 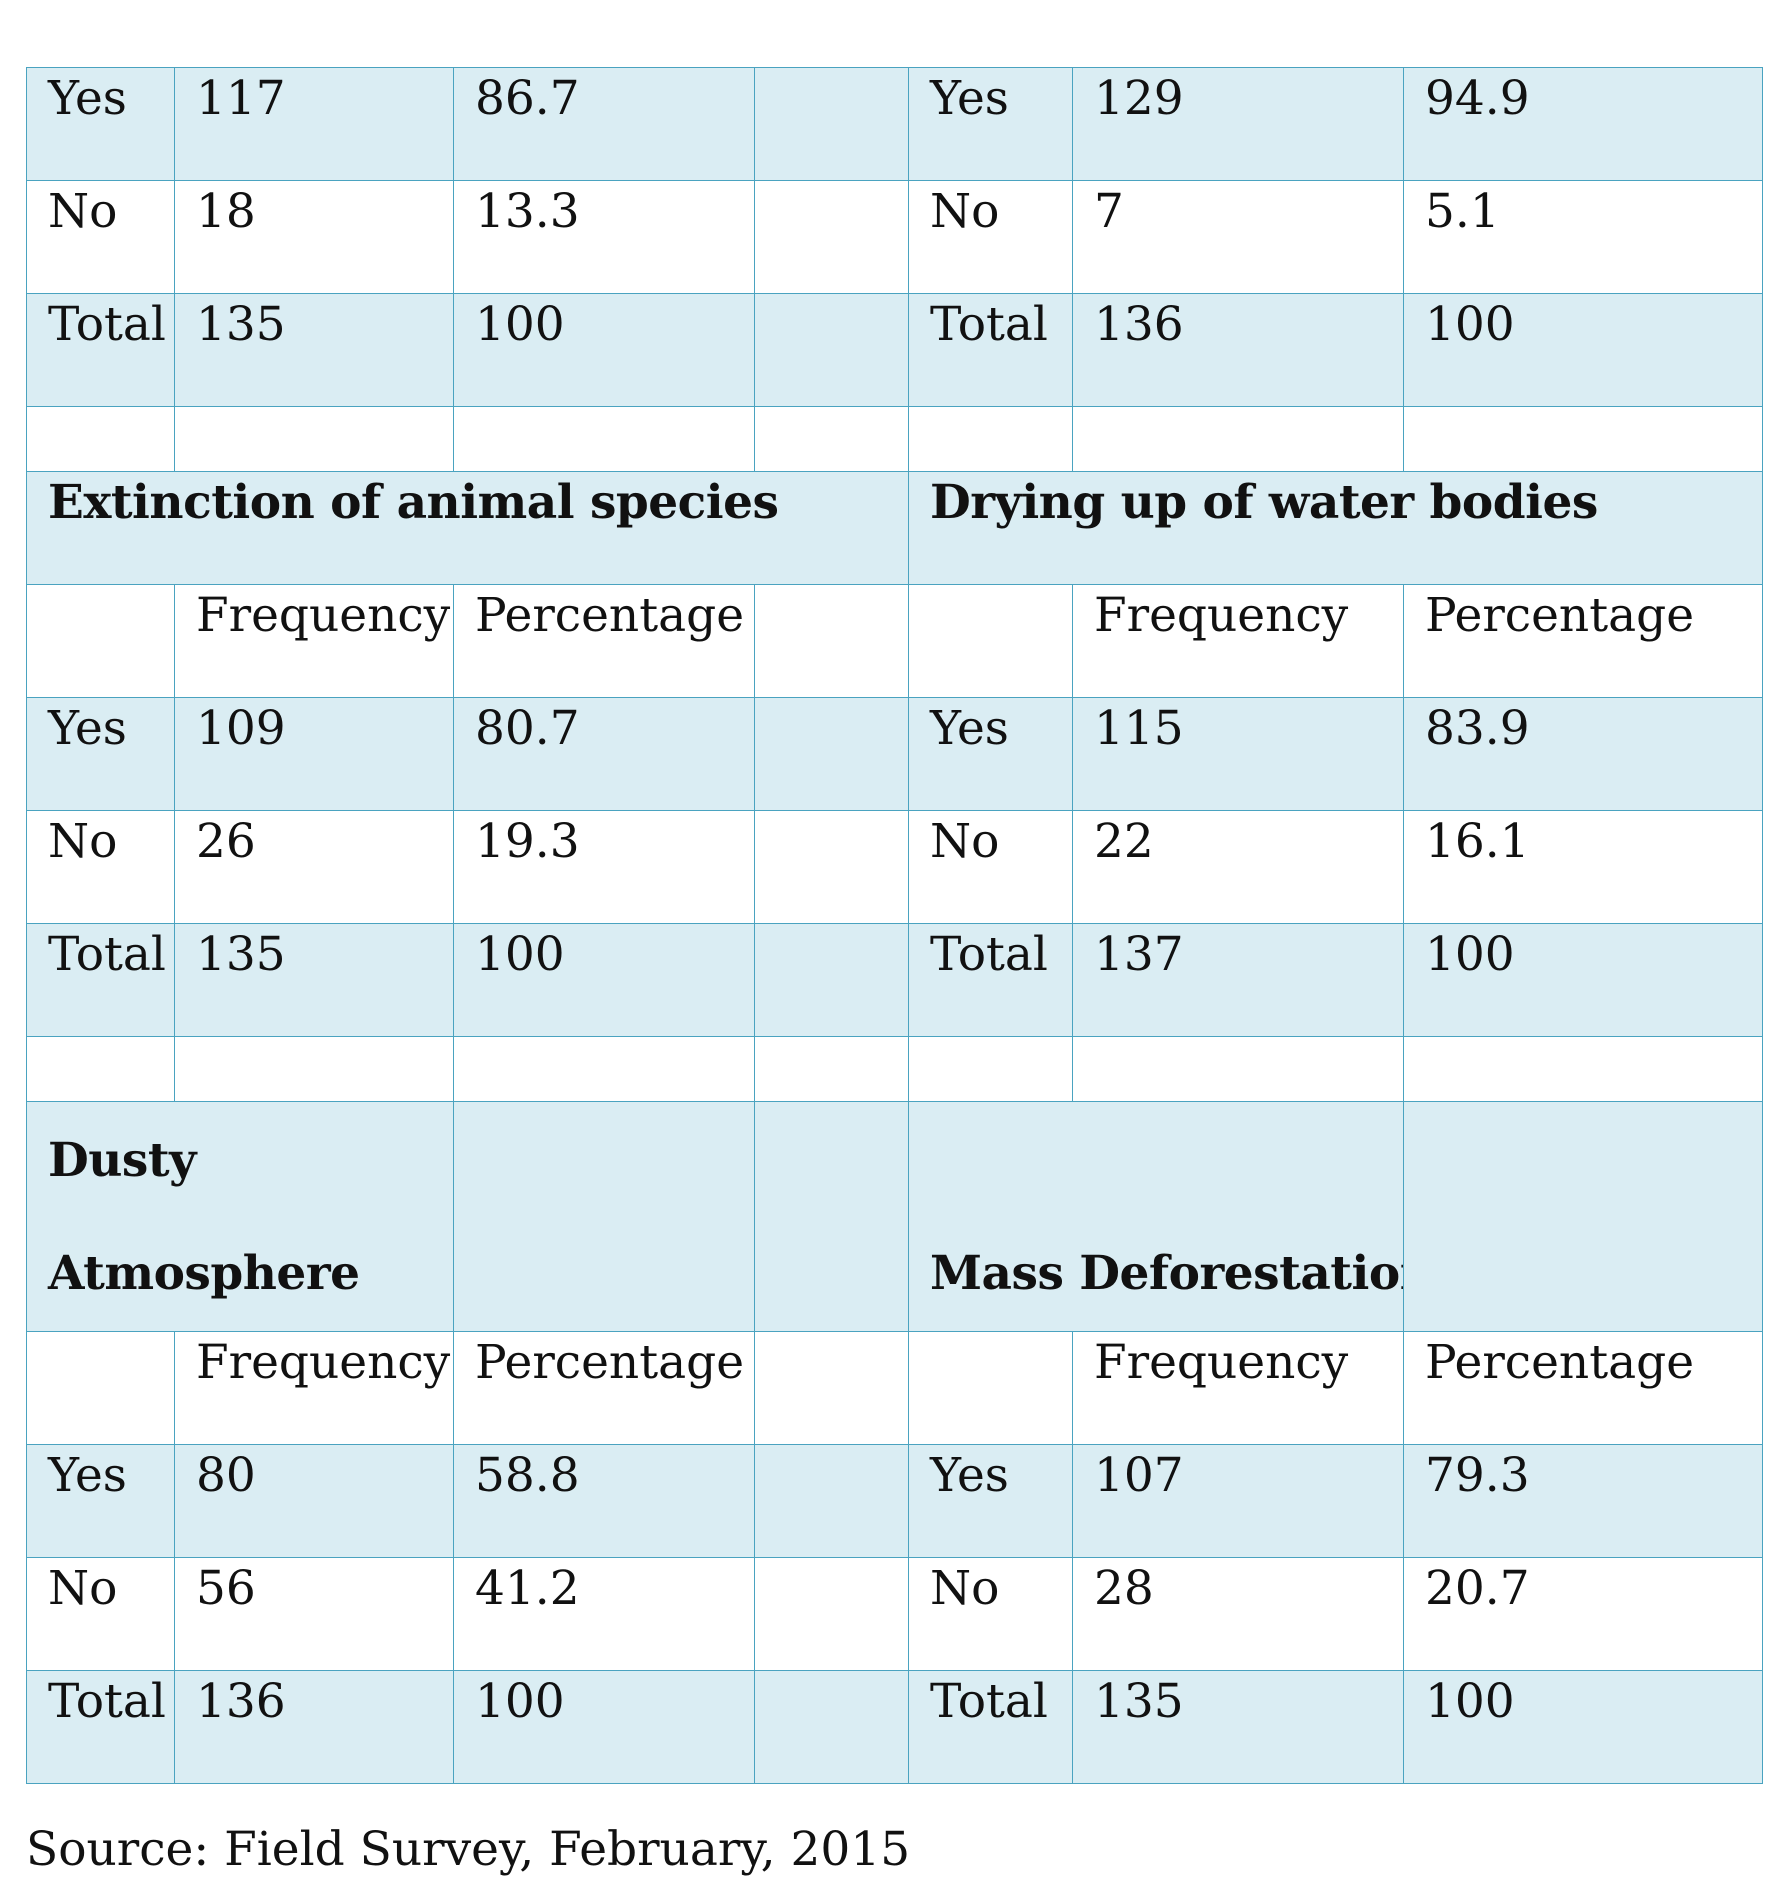 I want to click on percentage-cell: 58.8, so click(x=604, y=1501).